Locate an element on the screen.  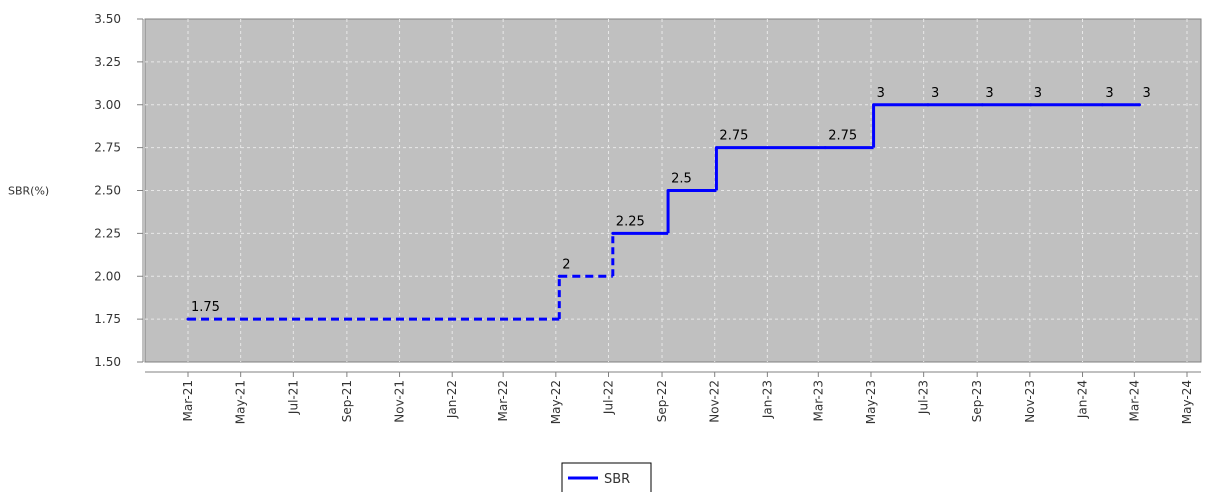
x-tick-label: Jul-22 is located at coordinates (608, 397).